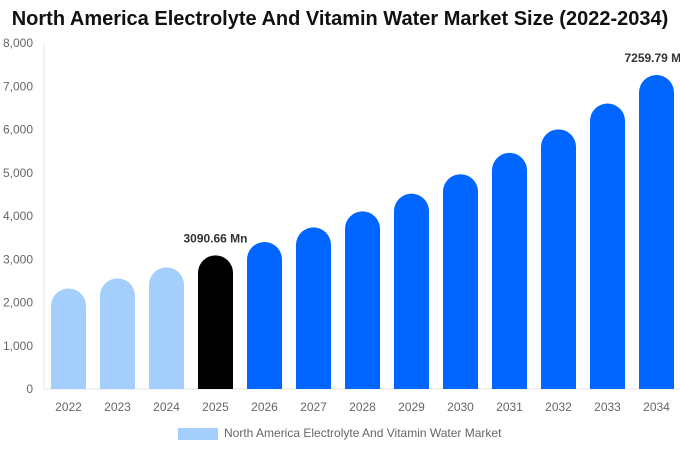  Describe the element at coordinates (652, 58) in the screenshot. I see `data-label-2034: 7259.79 Mn` at that location.